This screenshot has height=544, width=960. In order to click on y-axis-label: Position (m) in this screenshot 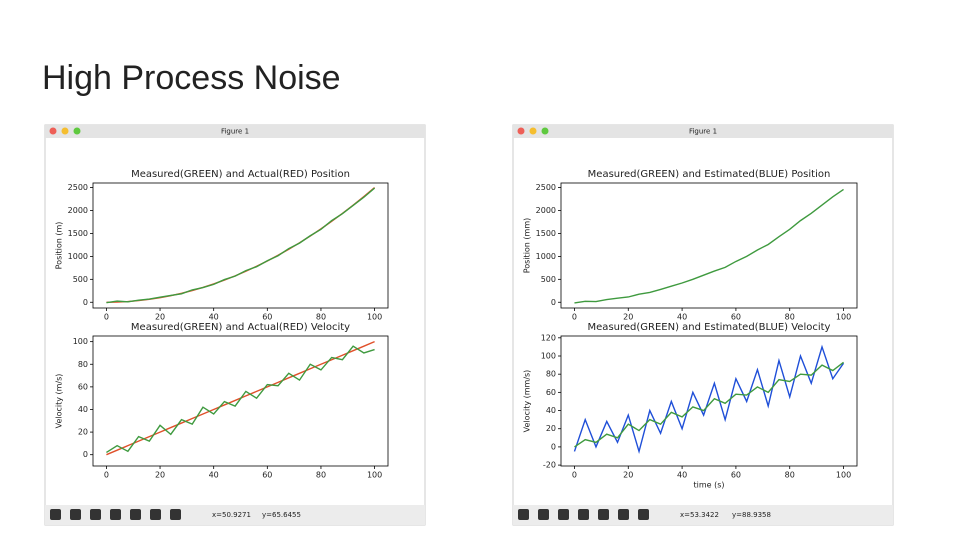, I will do `click(59, 246)`.